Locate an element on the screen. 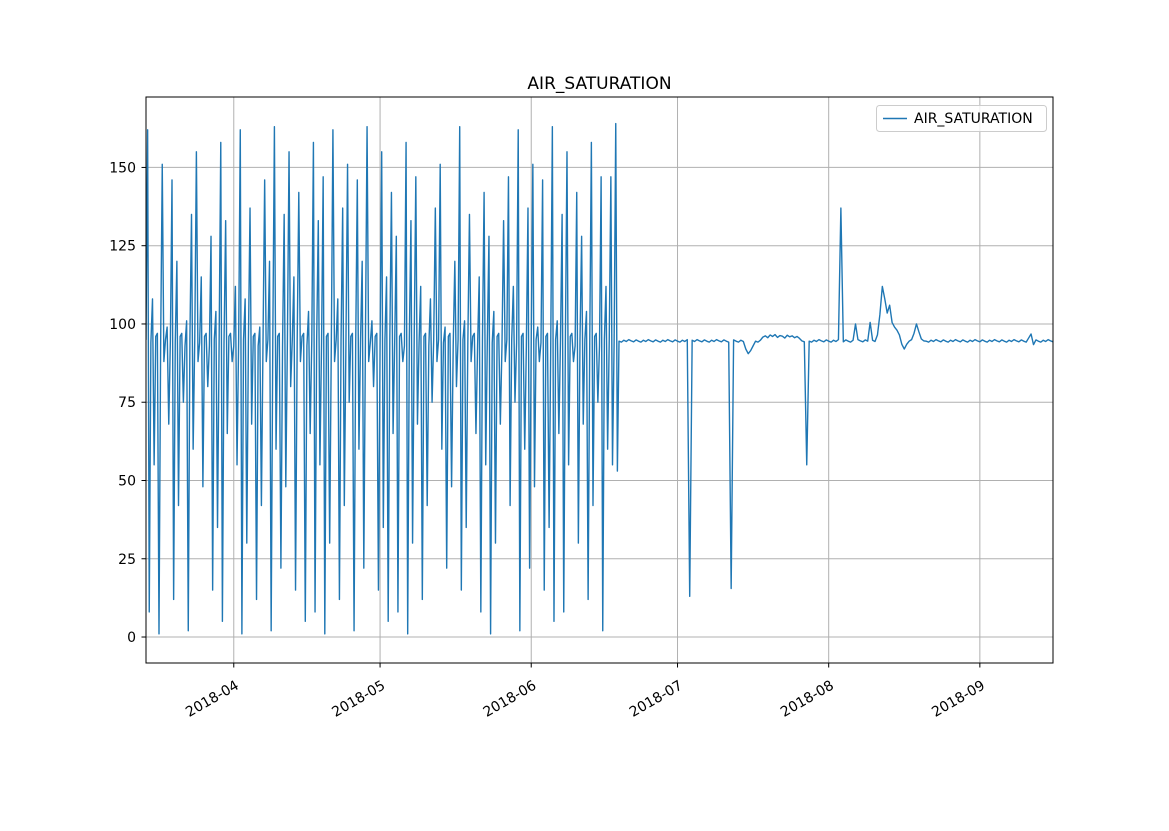 Image resolution: width=1169 pixels, height=831 pixels. svg-text: 75 is located at coordinates (127, 403).